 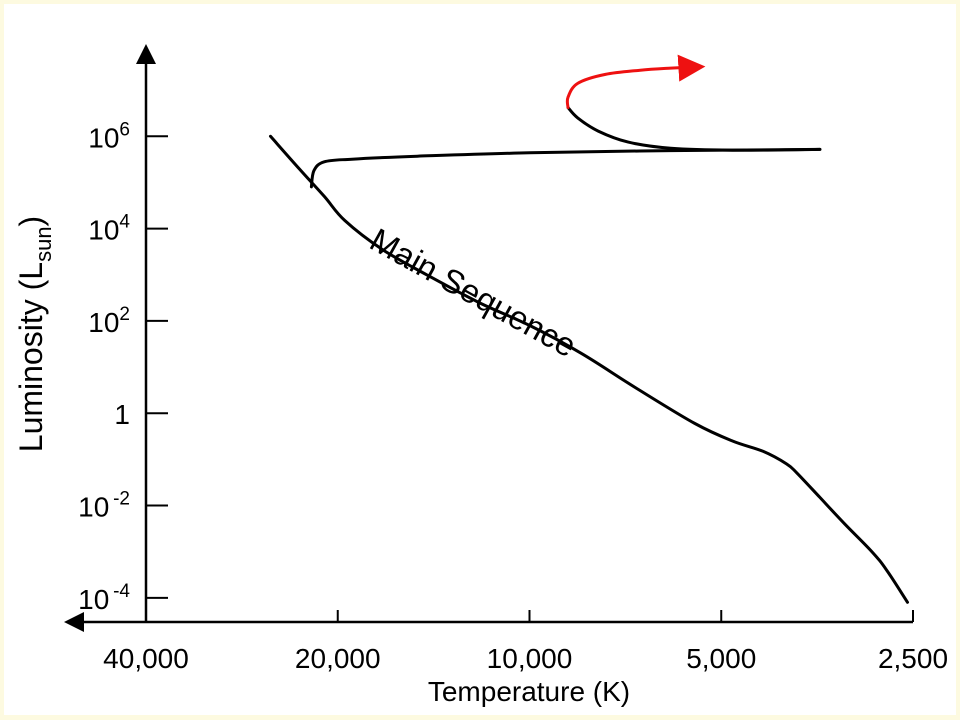 What do you see at coordinates (338, 658) in the screenshot?
I see `x-tick-label: 20,000` at bounding box center [338, 658].